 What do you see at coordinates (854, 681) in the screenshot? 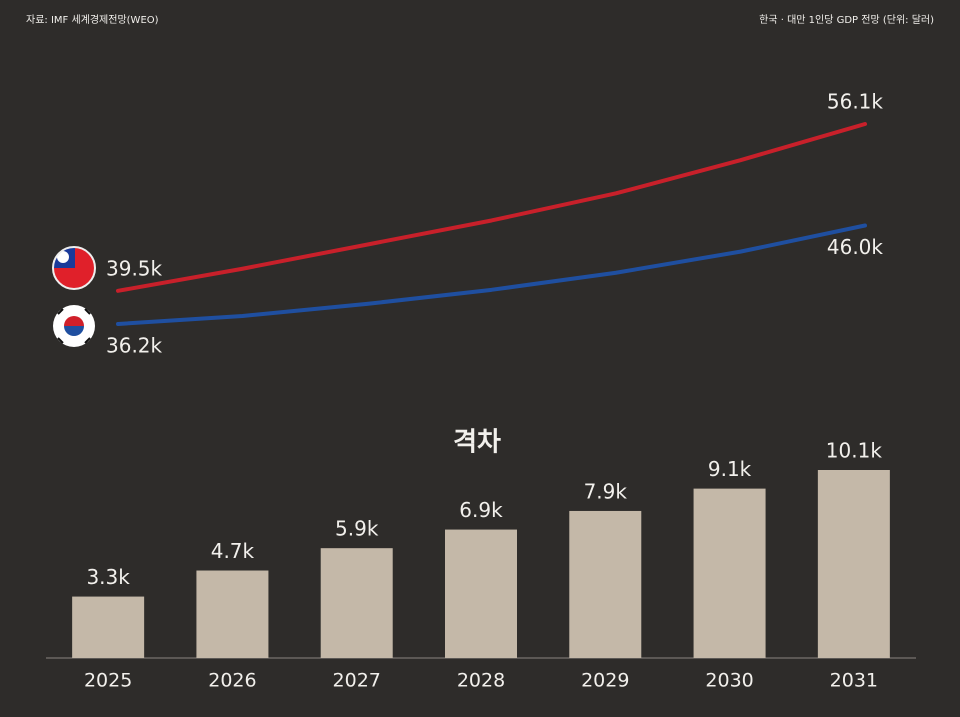
I see `x-tick-label: 2031` at bounding box center [854, 681].